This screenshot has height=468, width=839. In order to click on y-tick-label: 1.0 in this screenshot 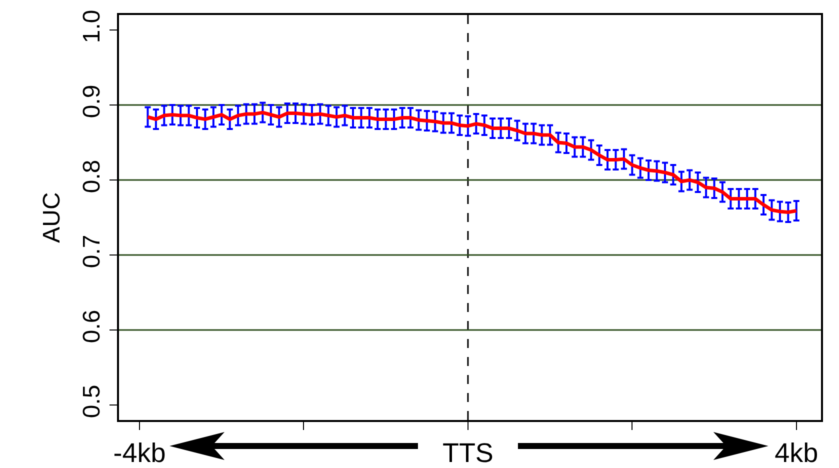, I will do `click(92, 27)`.